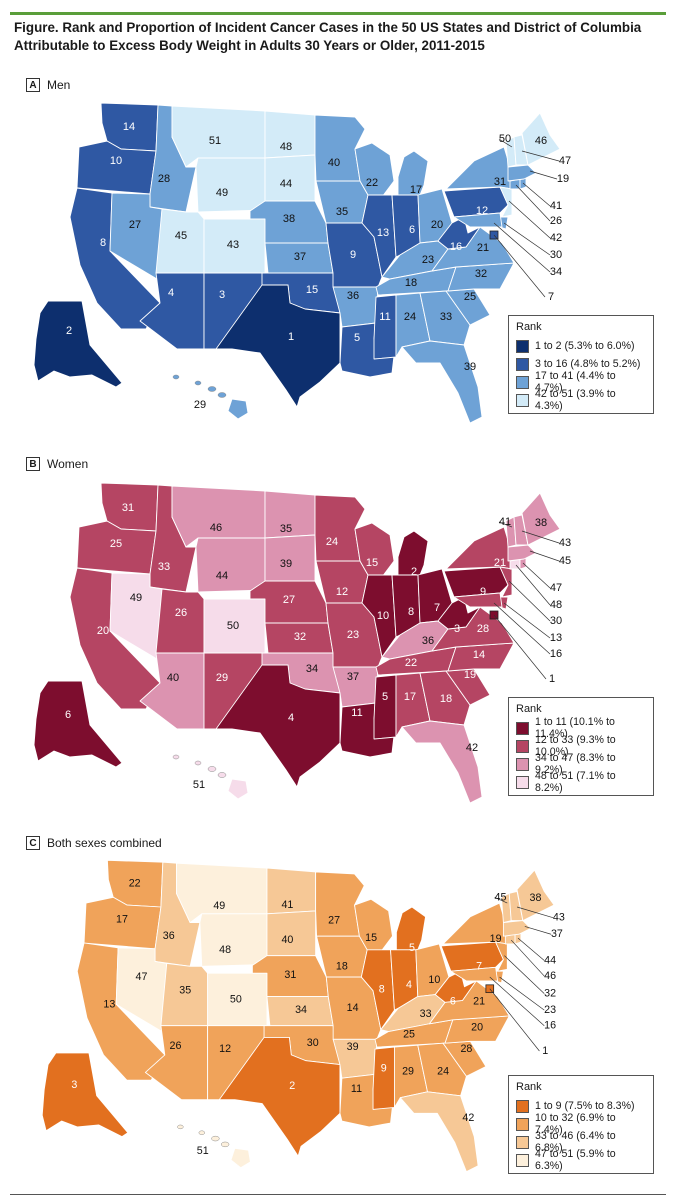 The image size is (676, 1200). Describe the element at coordinates (129, 127) in the screenshot. I see `rank-label-washington: 14` at that location.